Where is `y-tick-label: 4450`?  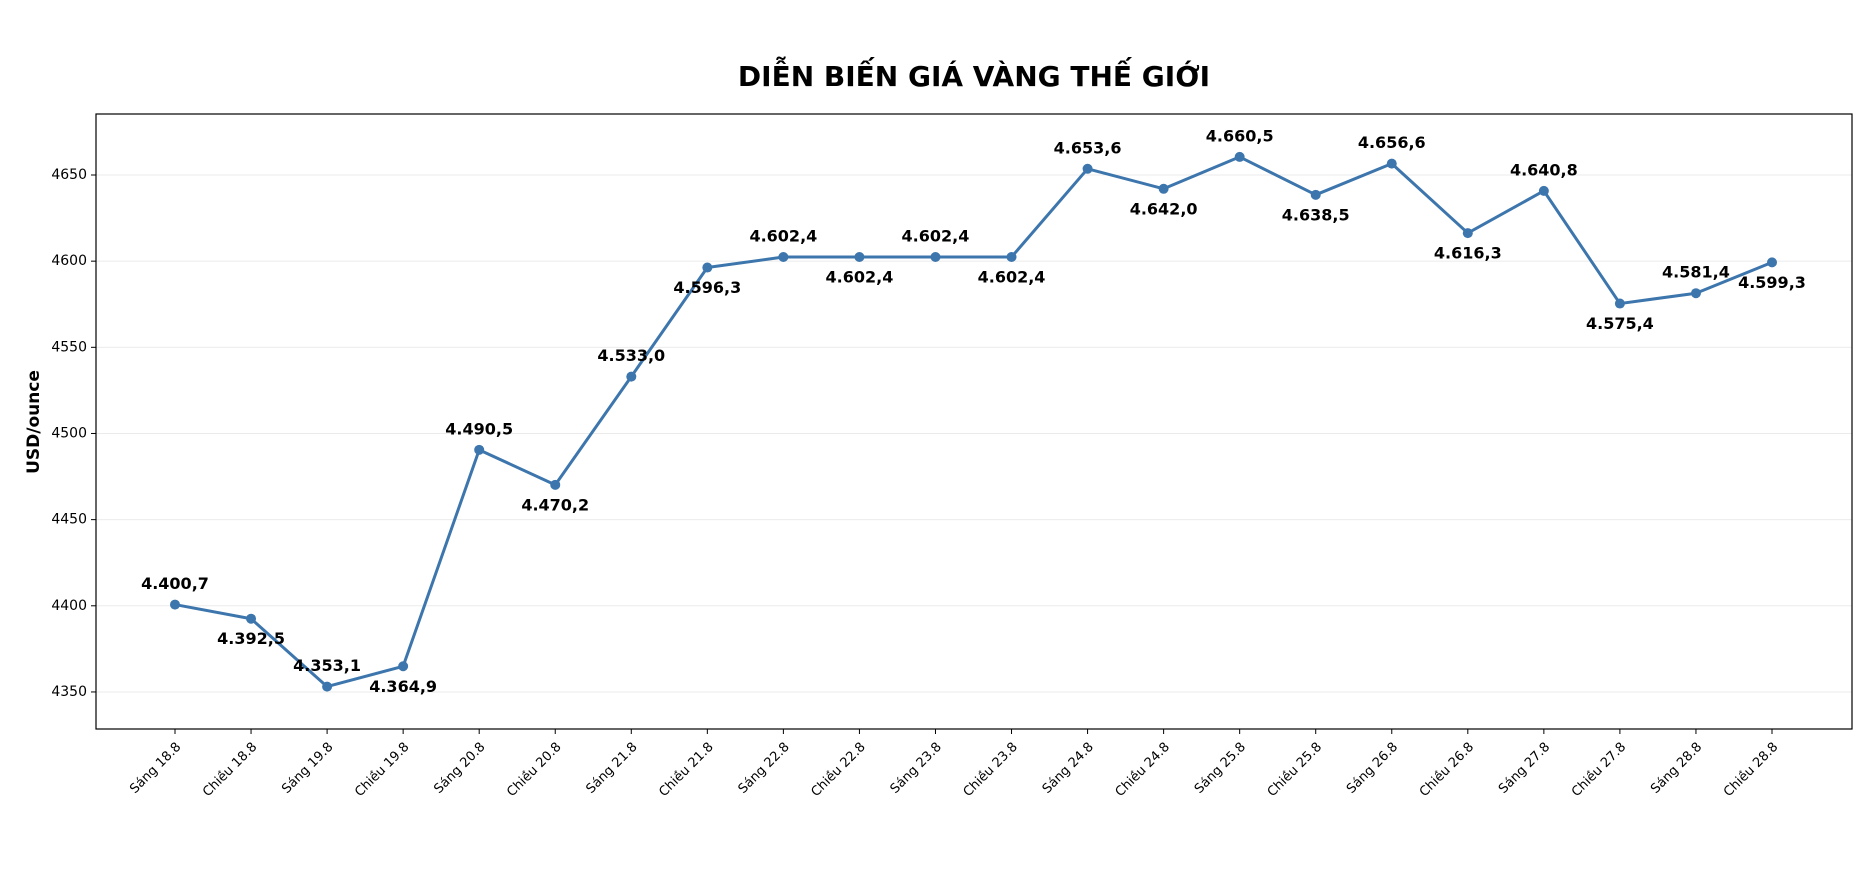 y-tick-label: 4450 is located at coordinates (69, 520).